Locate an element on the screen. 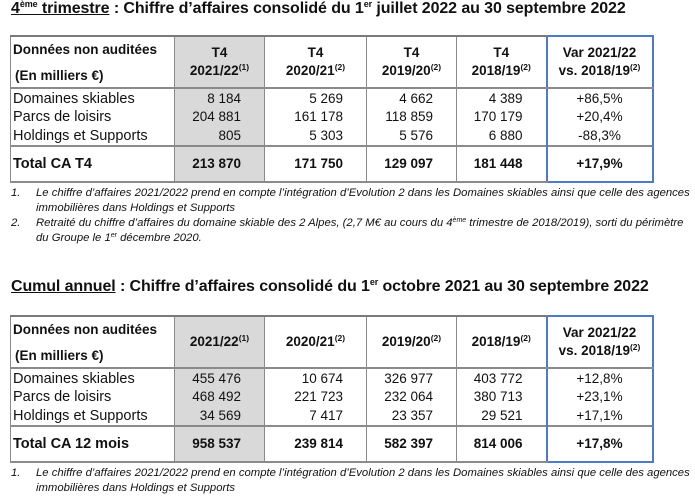 This screenshot has height=496, width=695. column-header: T4 2018/19(2) is located at coordinates (501, 62).